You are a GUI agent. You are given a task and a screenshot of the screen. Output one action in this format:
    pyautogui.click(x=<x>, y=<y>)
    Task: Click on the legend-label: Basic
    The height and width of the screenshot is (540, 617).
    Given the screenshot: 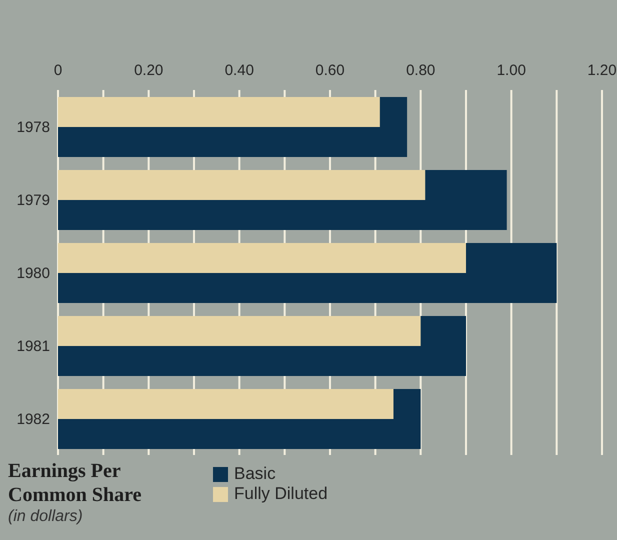 What is the action you would take?
    pyautogui.click(x=255, y=473)
    